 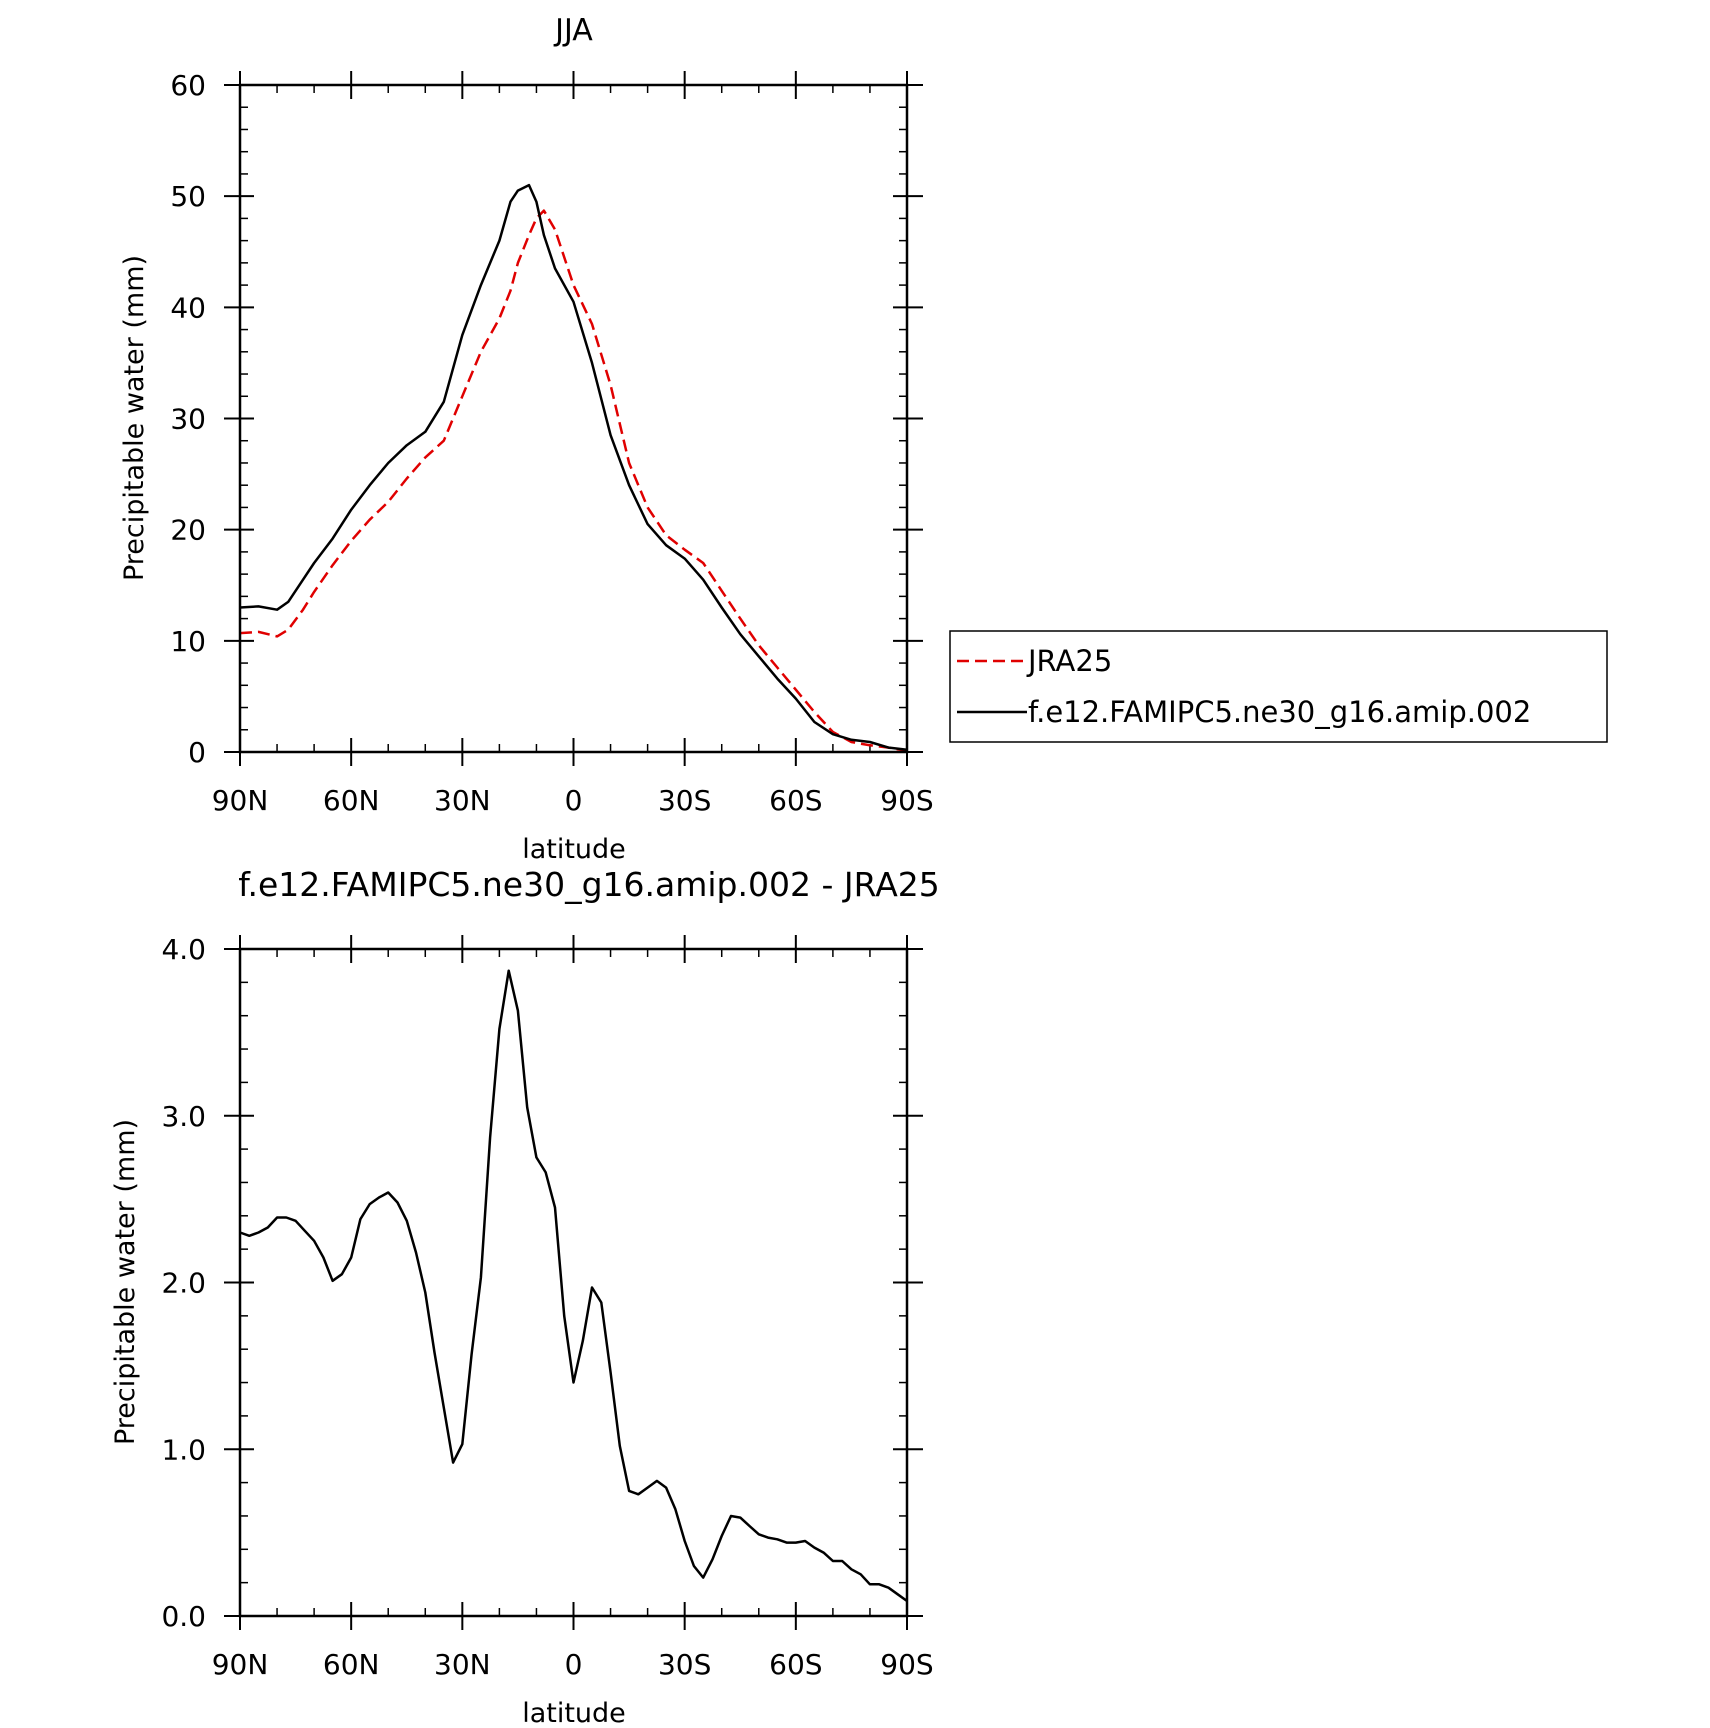 I want to click on legend: JRA25 f.e12.FAMIPC5.ne30_g16.amip.002, so click(x=1278, y=686).